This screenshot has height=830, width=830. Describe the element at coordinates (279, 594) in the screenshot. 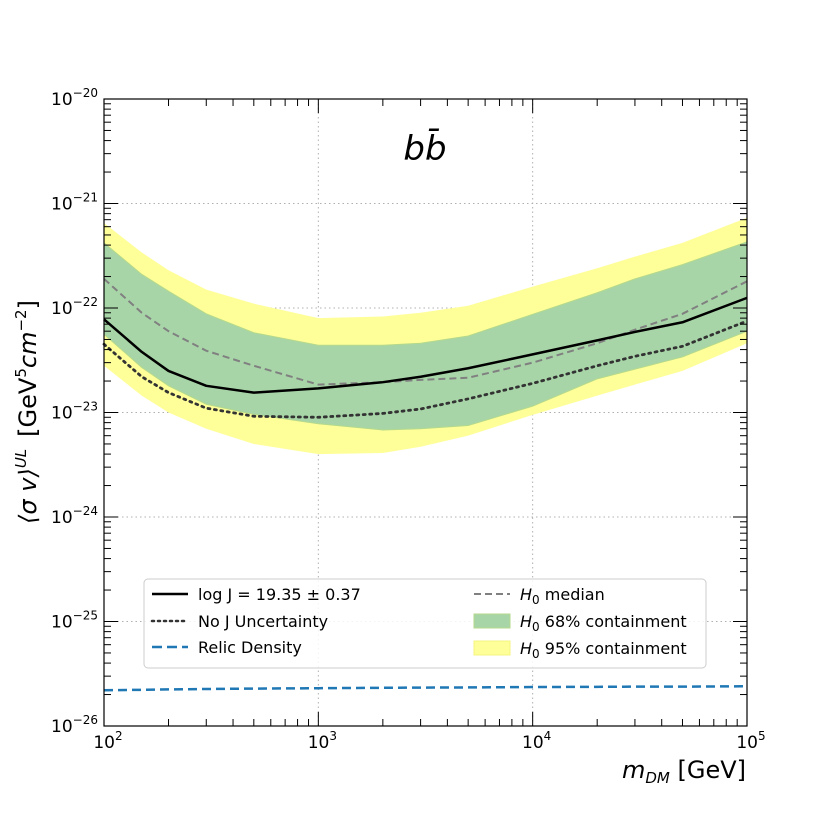

I see `legend-label-logj: log J = 19.35 ± 0.37` at that location.